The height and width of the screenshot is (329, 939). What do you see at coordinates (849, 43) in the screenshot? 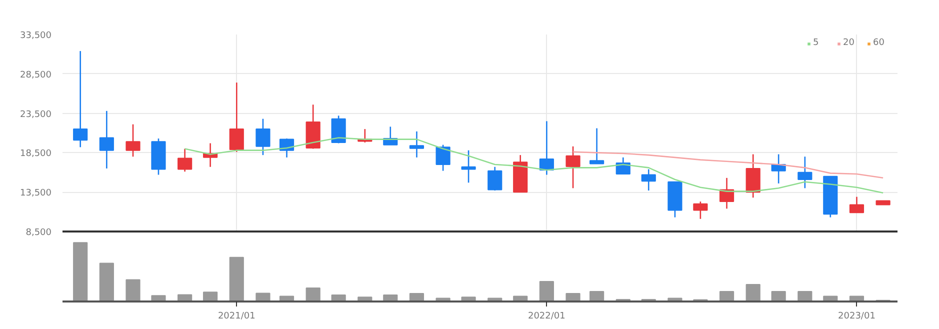
I see `legend-label: 20` at bounding box center [849, 43].